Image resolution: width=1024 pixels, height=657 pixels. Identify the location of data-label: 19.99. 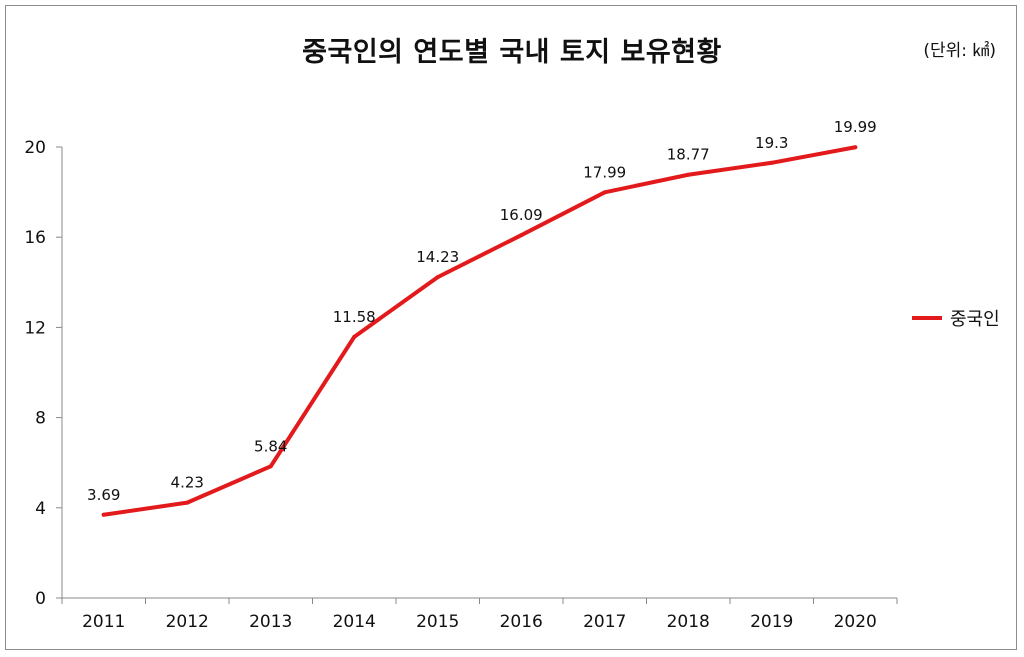
(855, 127).